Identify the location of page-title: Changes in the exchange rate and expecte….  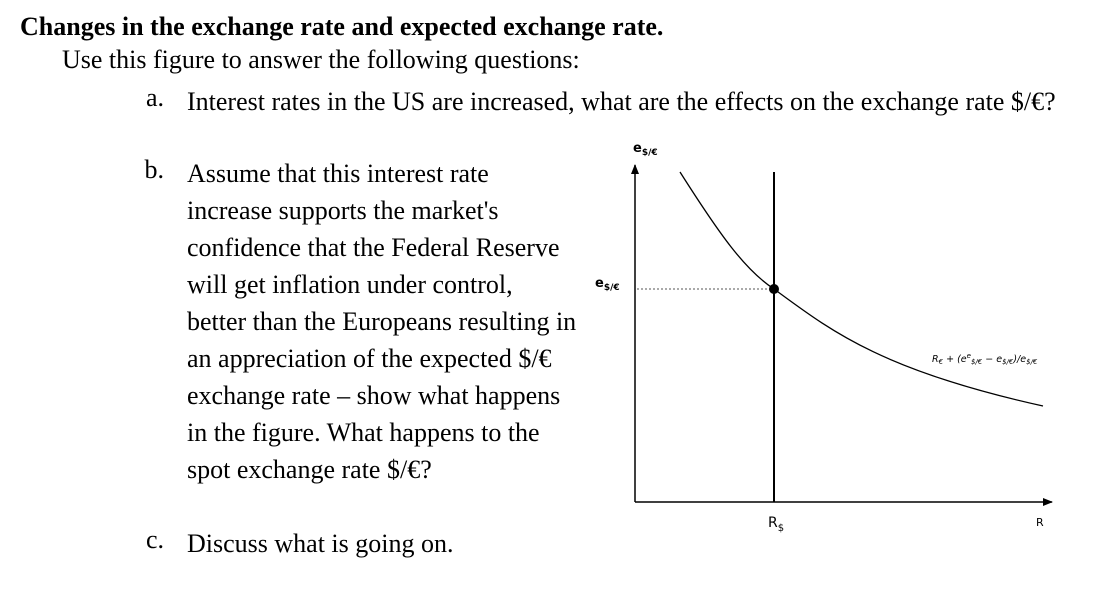
(342, 26).